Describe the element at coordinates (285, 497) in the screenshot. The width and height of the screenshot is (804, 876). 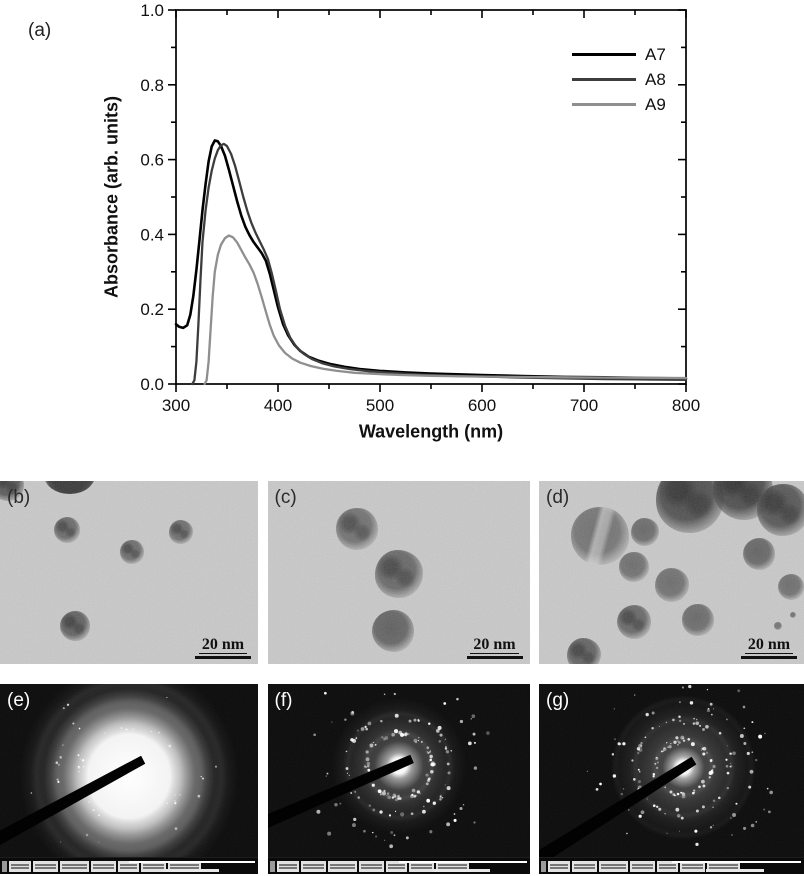
I see `panel-label: (c)` at that location.